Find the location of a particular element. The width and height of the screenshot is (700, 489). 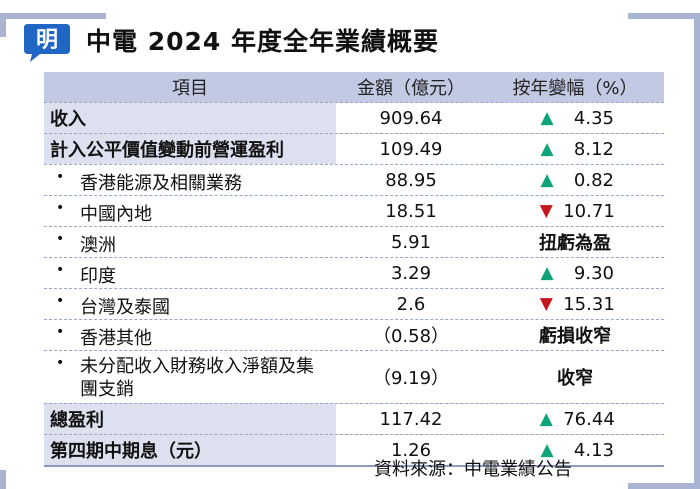

change-value: 8.12 is located at coordinates (593, 149).